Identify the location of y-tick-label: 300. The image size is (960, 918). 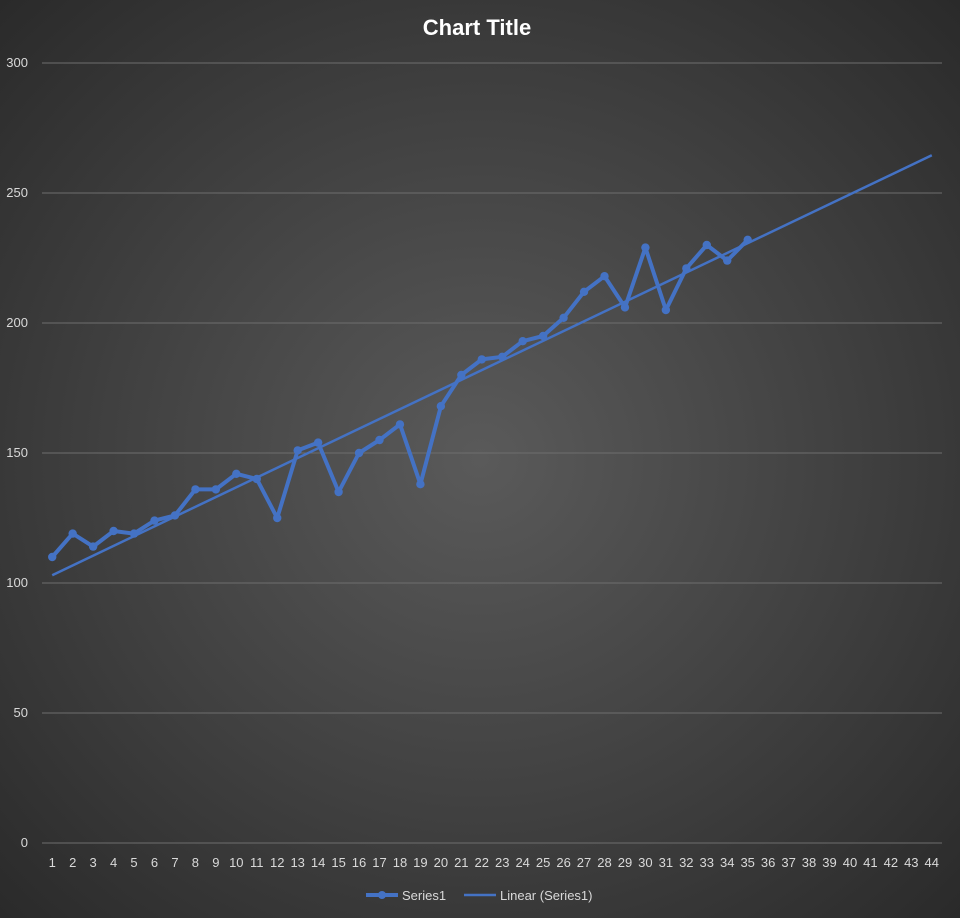
(17, 62).